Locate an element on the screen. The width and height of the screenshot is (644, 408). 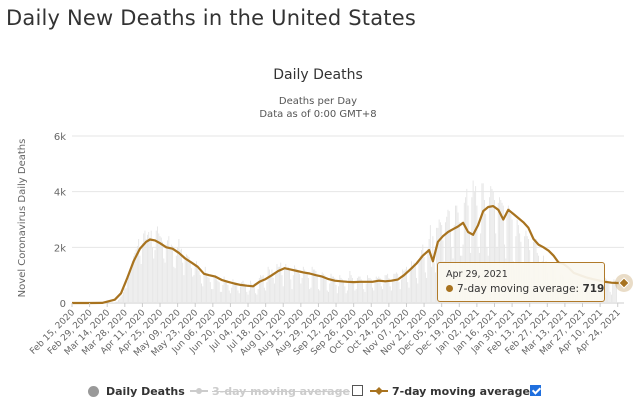
checkbox-3day-average is located at coordinates (357, 390).